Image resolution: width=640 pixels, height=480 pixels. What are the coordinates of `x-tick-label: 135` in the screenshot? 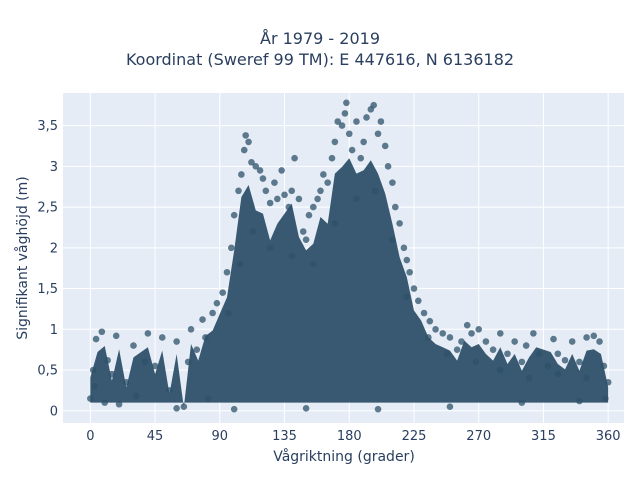 It's located at (284, 436).